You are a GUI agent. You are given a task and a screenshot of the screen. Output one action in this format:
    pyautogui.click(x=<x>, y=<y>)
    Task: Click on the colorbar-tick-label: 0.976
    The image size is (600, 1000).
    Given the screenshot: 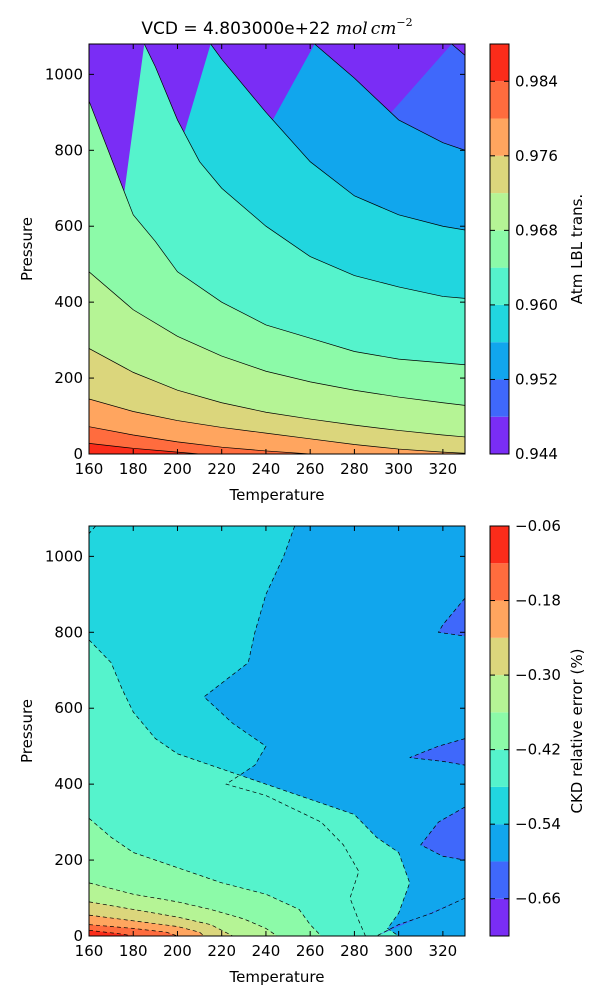 What is the action you would take?
    pyautogui.click(x=536, y=156)
    